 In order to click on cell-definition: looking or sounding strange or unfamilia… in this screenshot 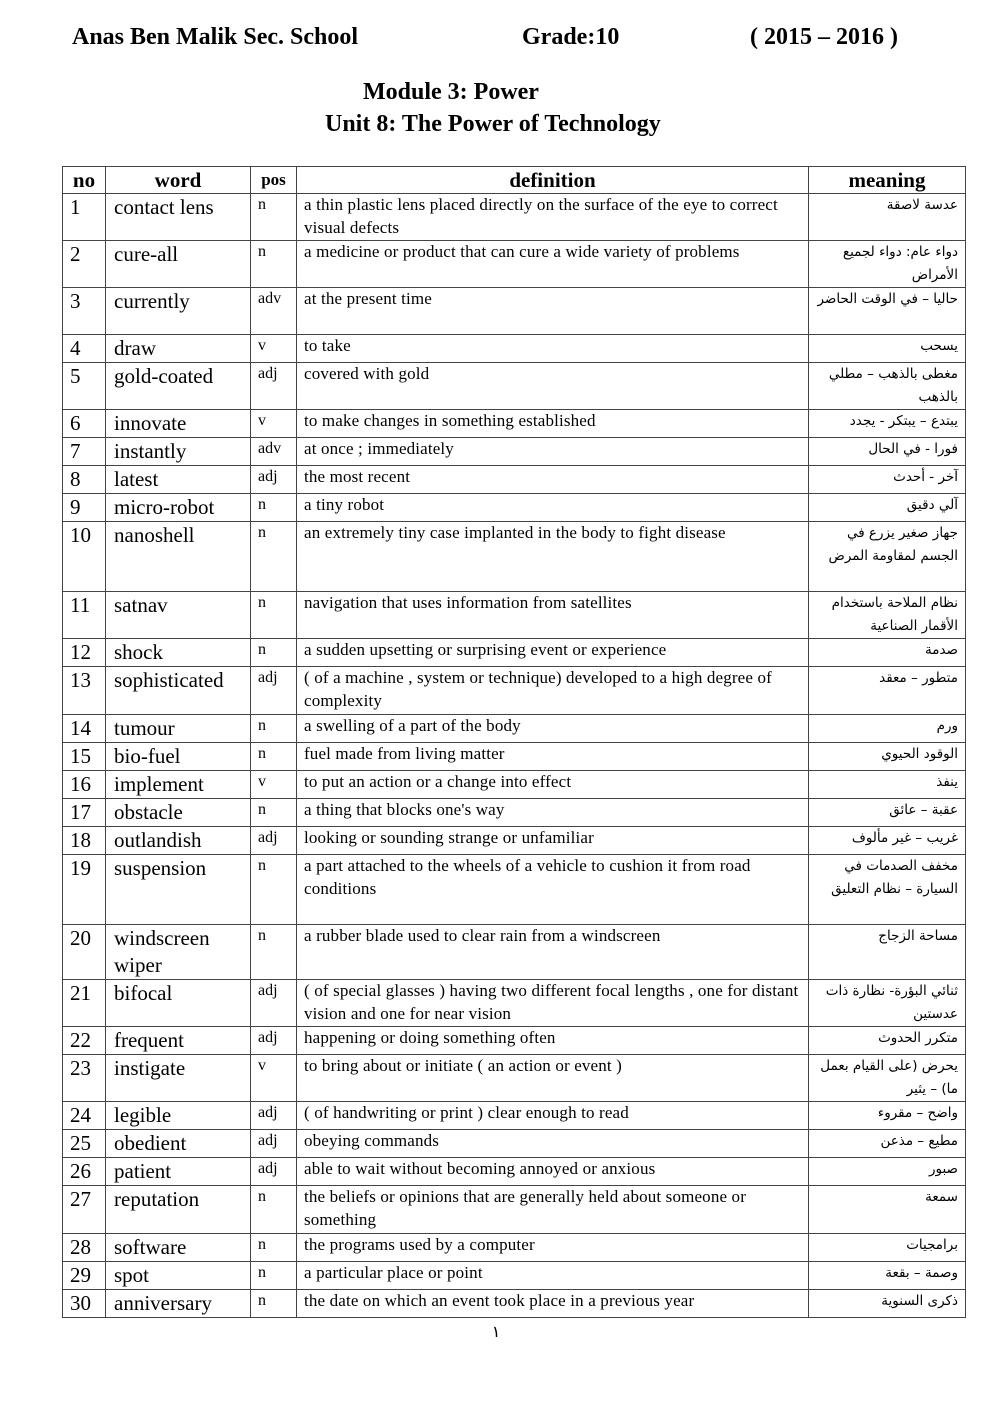, I will do `click(552, 840)`.